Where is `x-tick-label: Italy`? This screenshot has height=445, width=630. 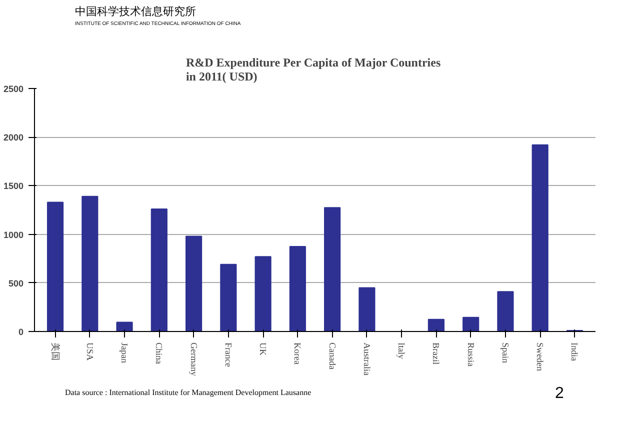 x-tick-label: Italy is located at coordinates (401, 351).